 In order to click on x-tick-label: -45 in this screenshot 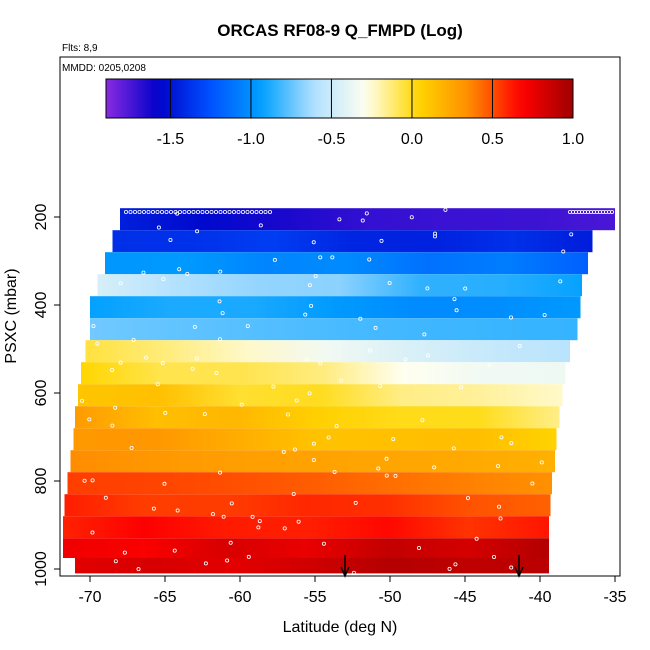, I will do `click(464, 597)`.